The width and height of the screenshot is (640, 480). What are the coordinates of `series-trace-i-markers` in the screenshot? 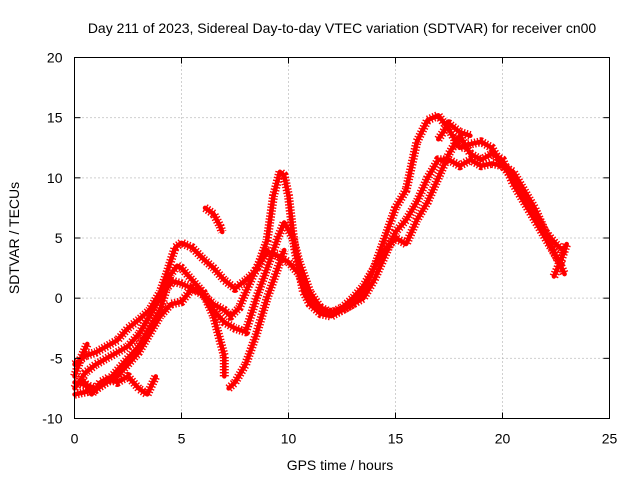 It's located at (453, 130).